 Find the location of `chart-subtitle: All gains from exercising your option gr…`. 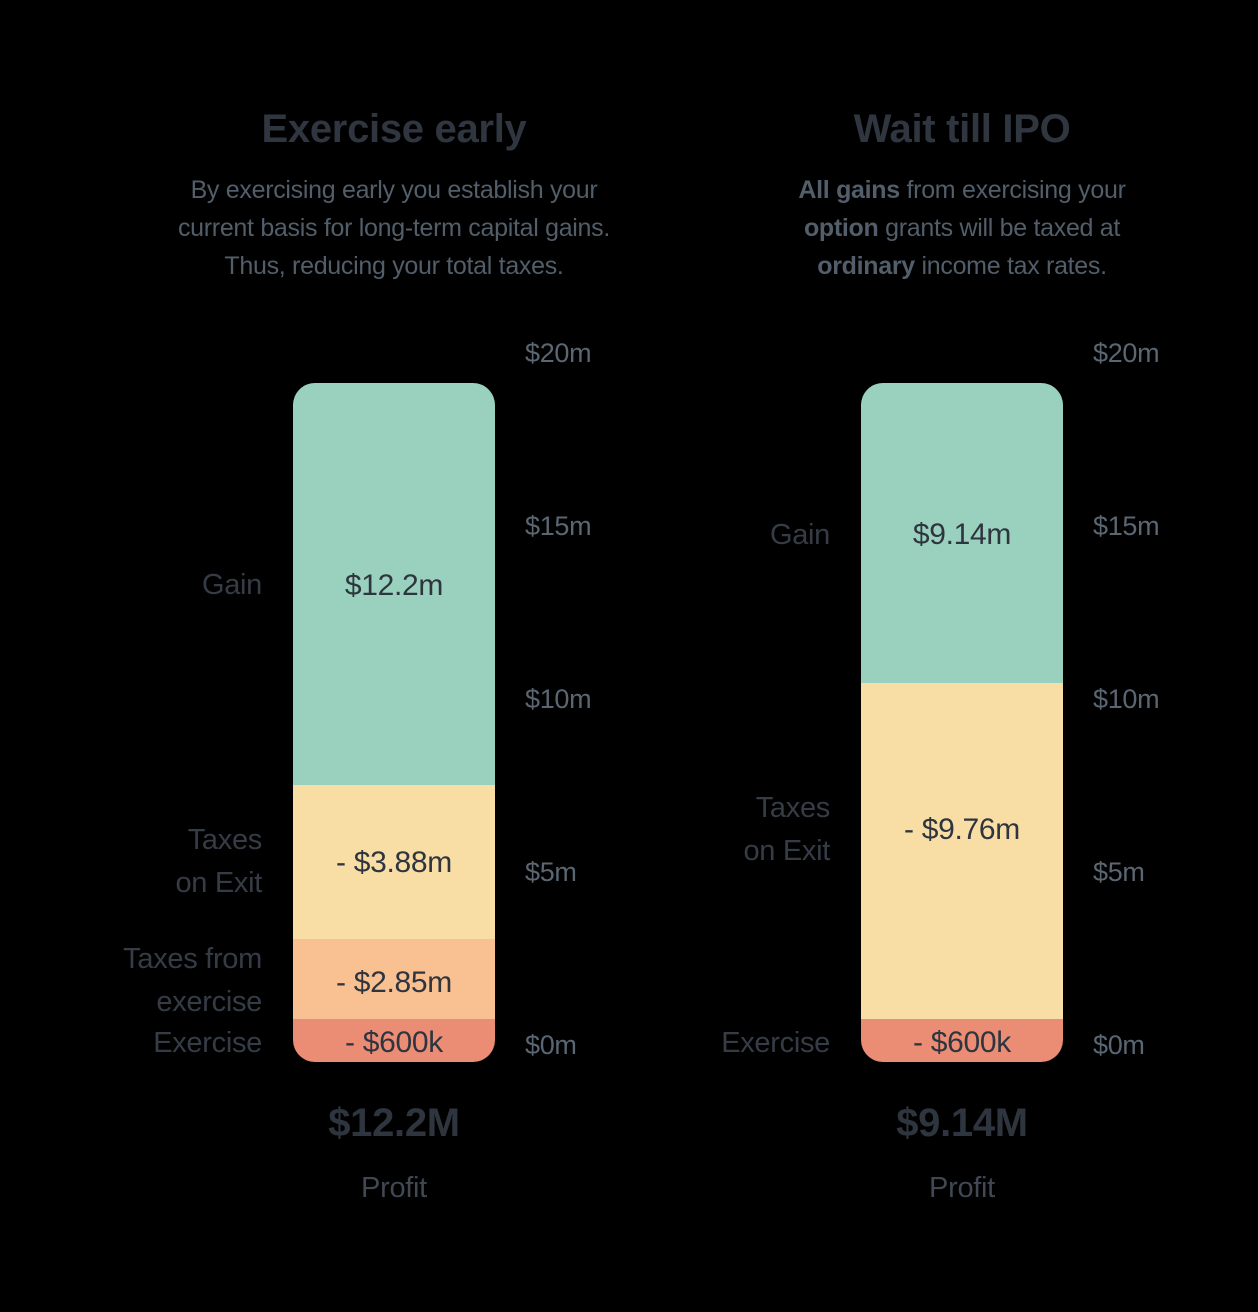

chart-subtitle: All gains from exercising your option gr… is located at coordinates (960, 228).